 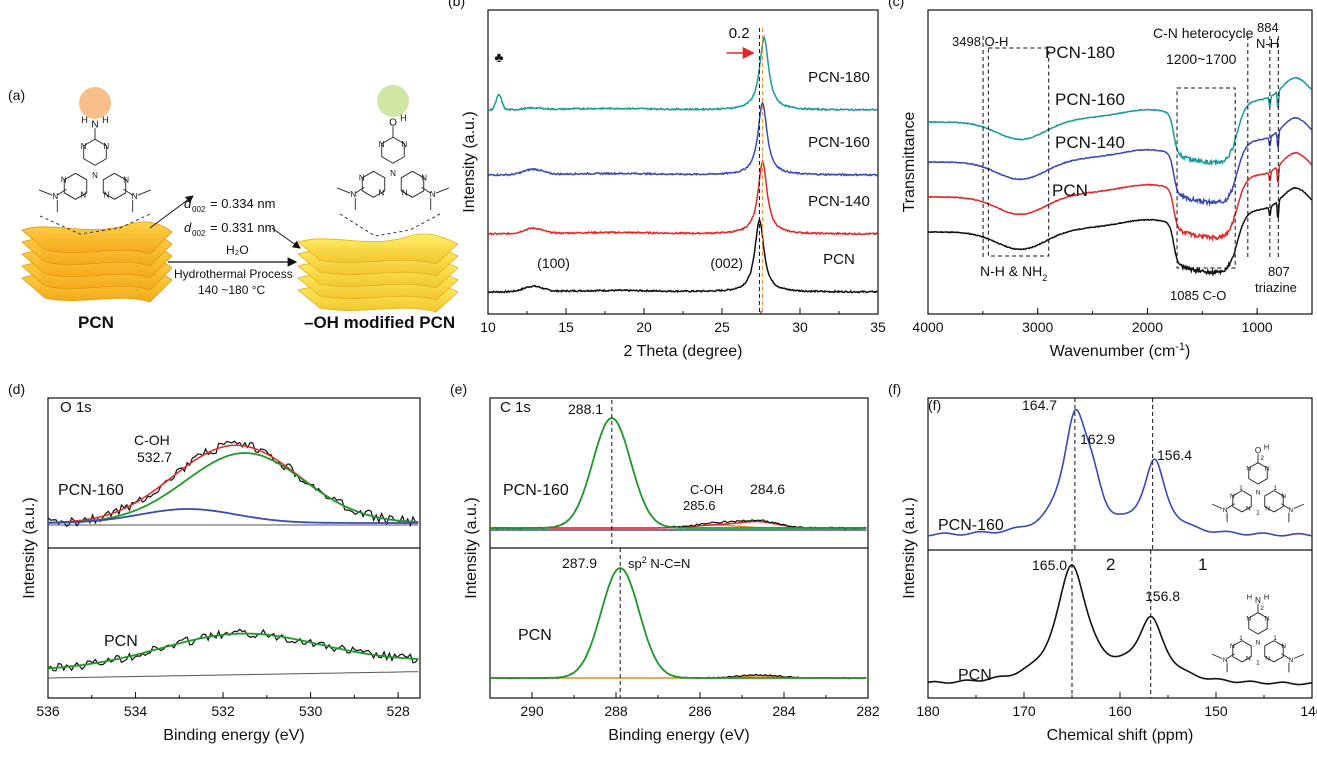 What do you see at coordinates (800, 327) in the screenshot?
I see `x-tick-label: 30` at bounding box center [800, 327].